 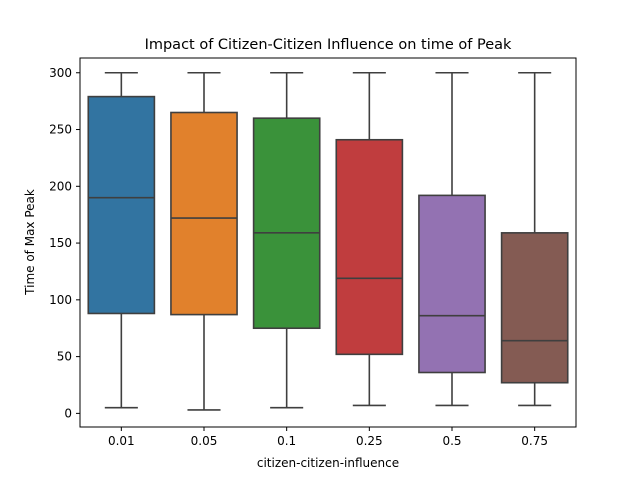 What do you see at coordinates (121, 205) in the screenshot?
I see `box-0.01` at bounding box center [121, 205].